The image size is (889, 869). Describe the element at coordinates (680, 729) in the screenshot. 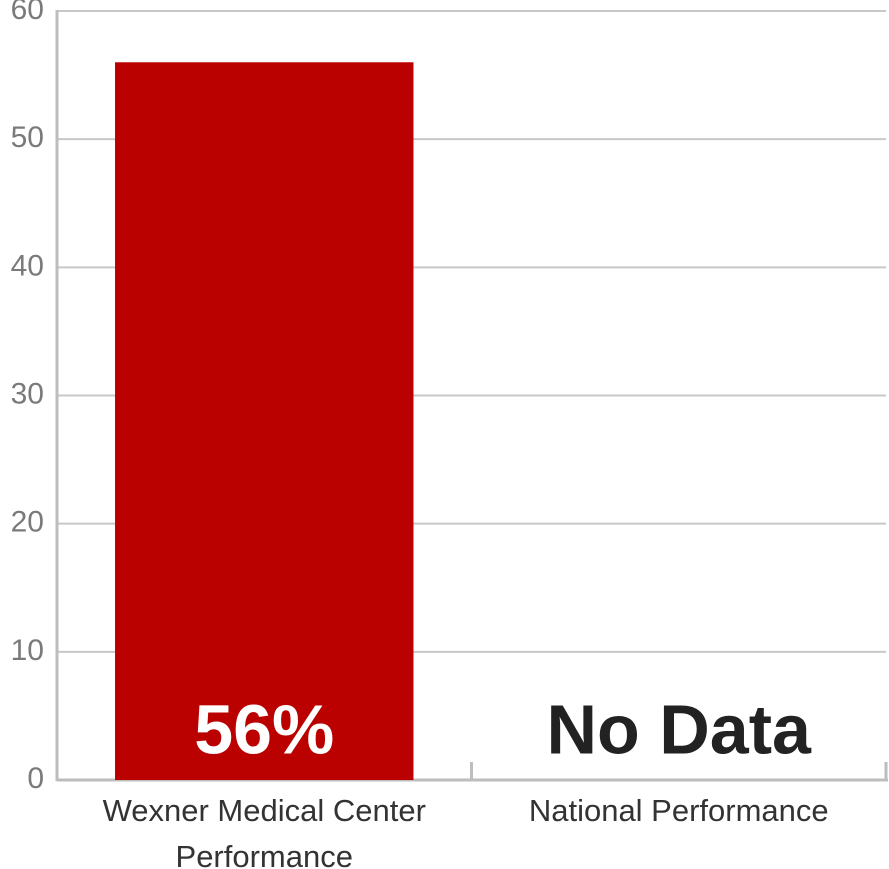

I see `value-label: No Data` at that location.